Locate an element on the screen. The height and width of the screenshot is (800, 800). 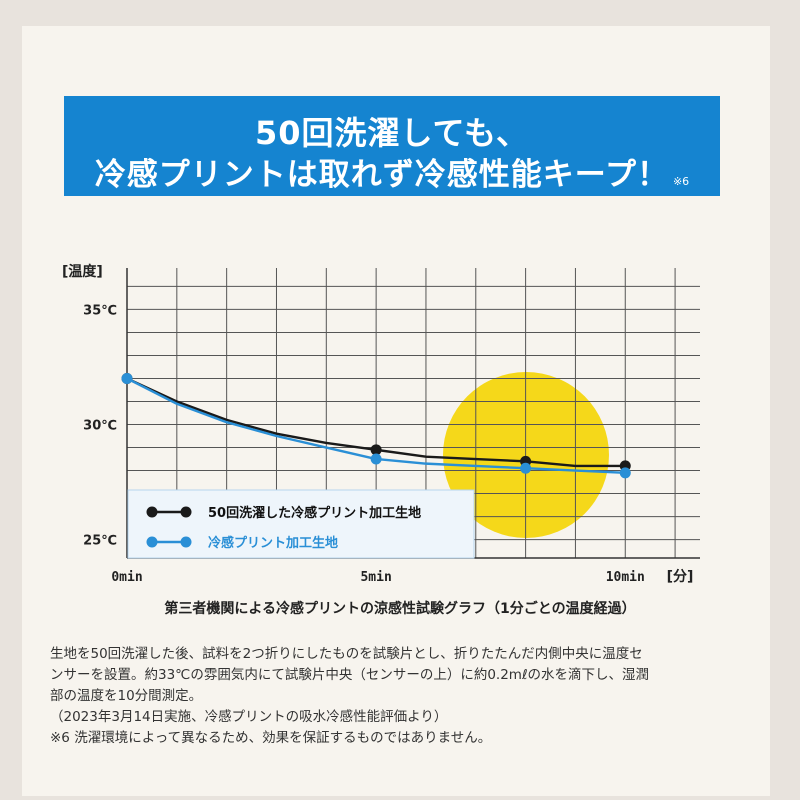
x-tick-label: 0min is located at coordinates (126, 577).